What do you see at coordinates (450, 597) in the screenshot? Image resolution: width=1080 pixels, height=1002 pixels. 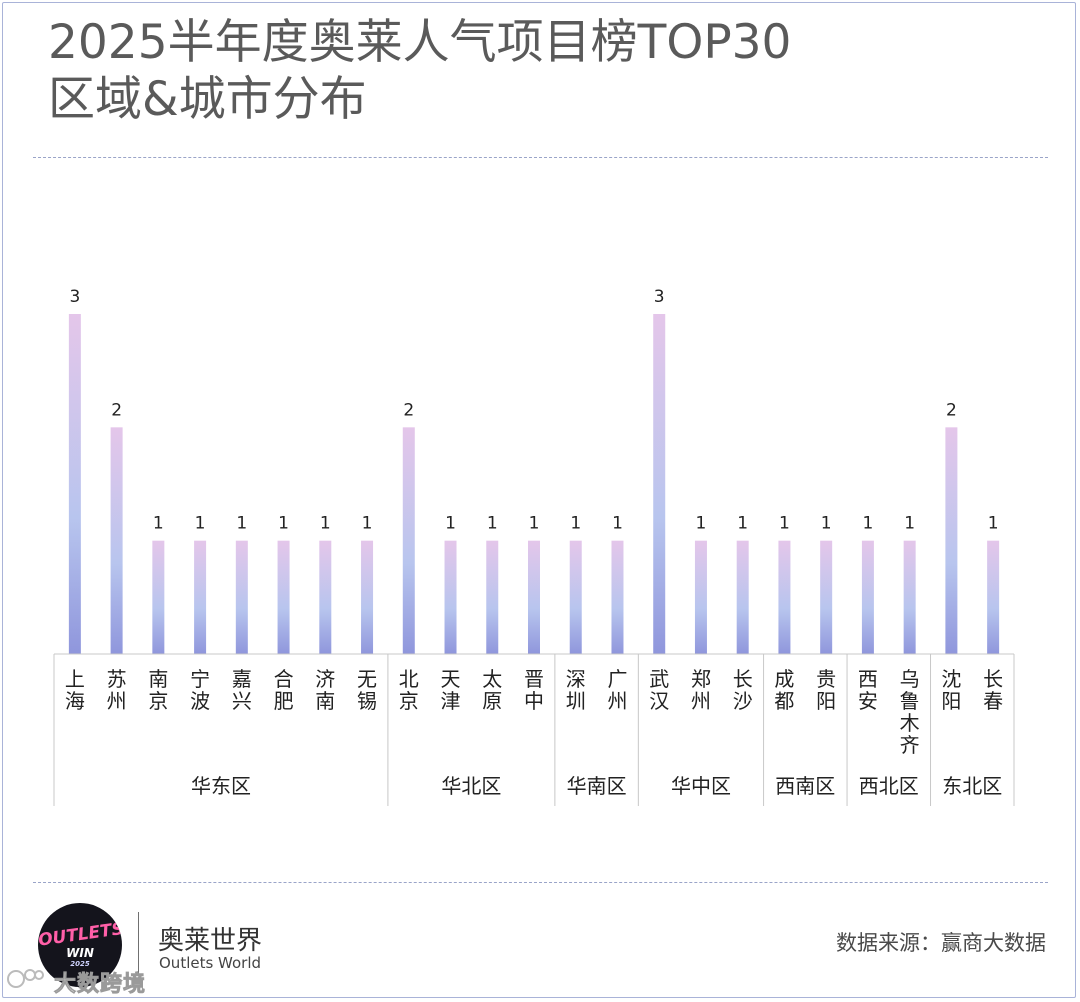 I see `bar-天津` at bounding box center [450, 597].